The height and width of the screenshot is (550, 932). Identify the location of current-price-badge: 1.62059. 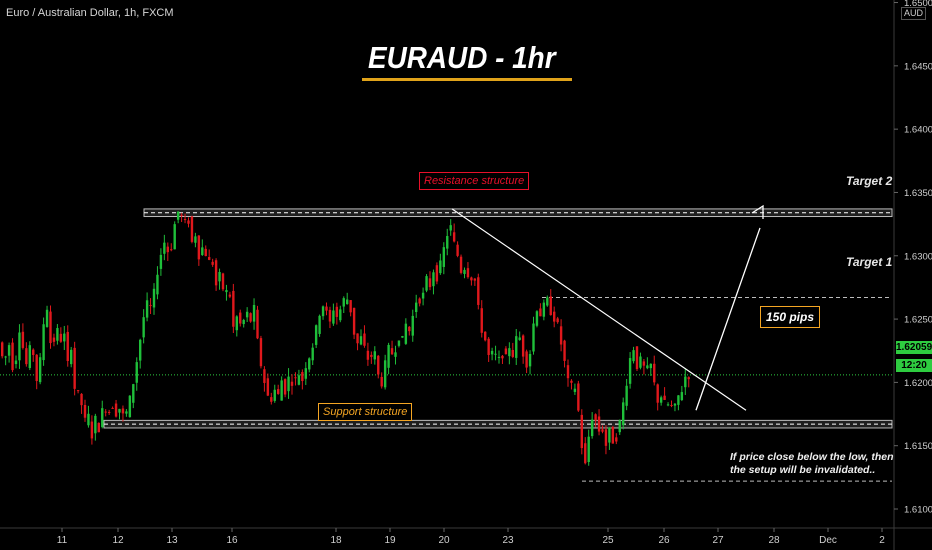
(914, 347).